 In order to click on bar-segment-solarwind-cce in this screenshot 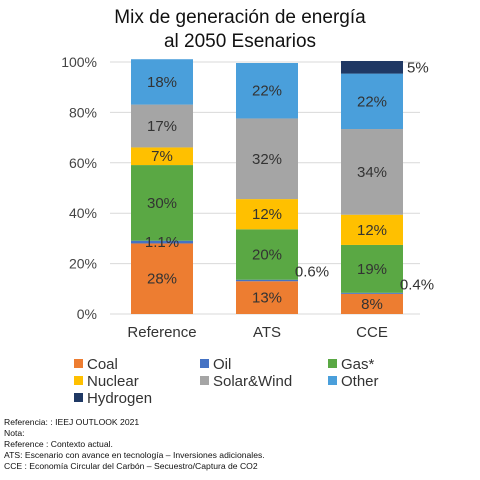, I will do `click(372, 172)`.